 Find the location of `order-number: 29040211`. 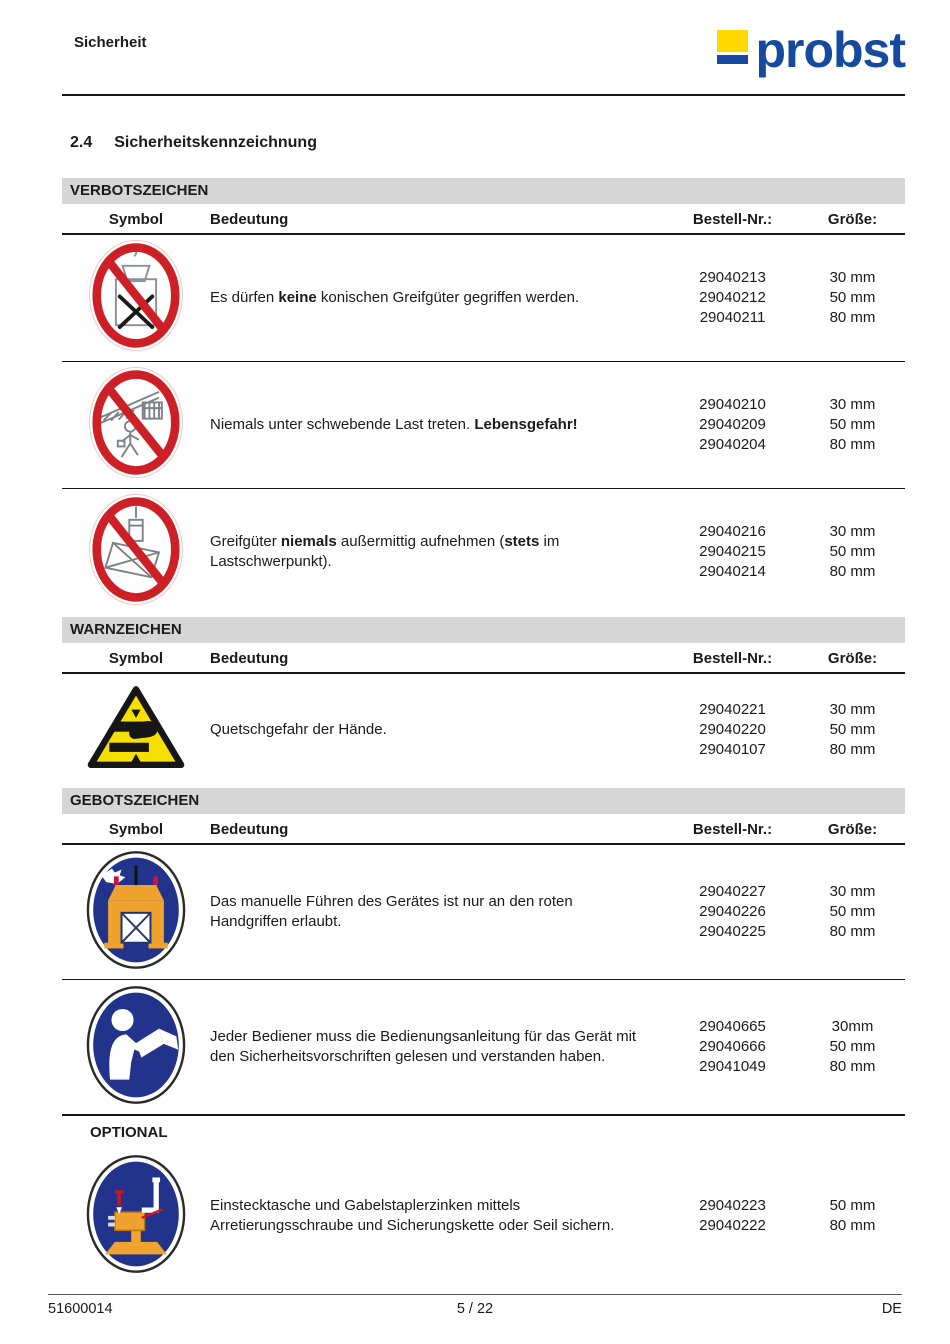

order-number: 29040211 is located at coordinates (732, 317).